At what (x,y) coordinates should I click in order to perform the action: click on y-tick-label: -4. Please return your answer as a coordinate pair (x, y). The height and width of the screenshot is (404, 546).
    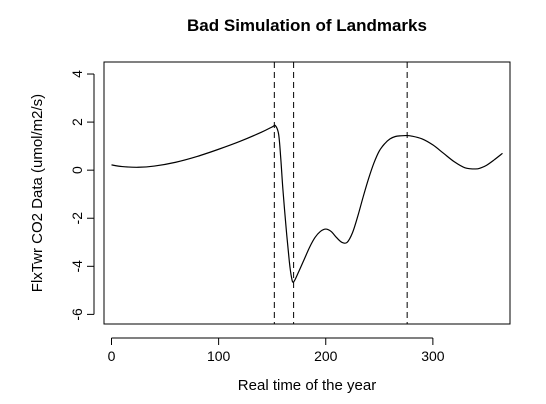
    Looking at the image, I should click on (77, 266).